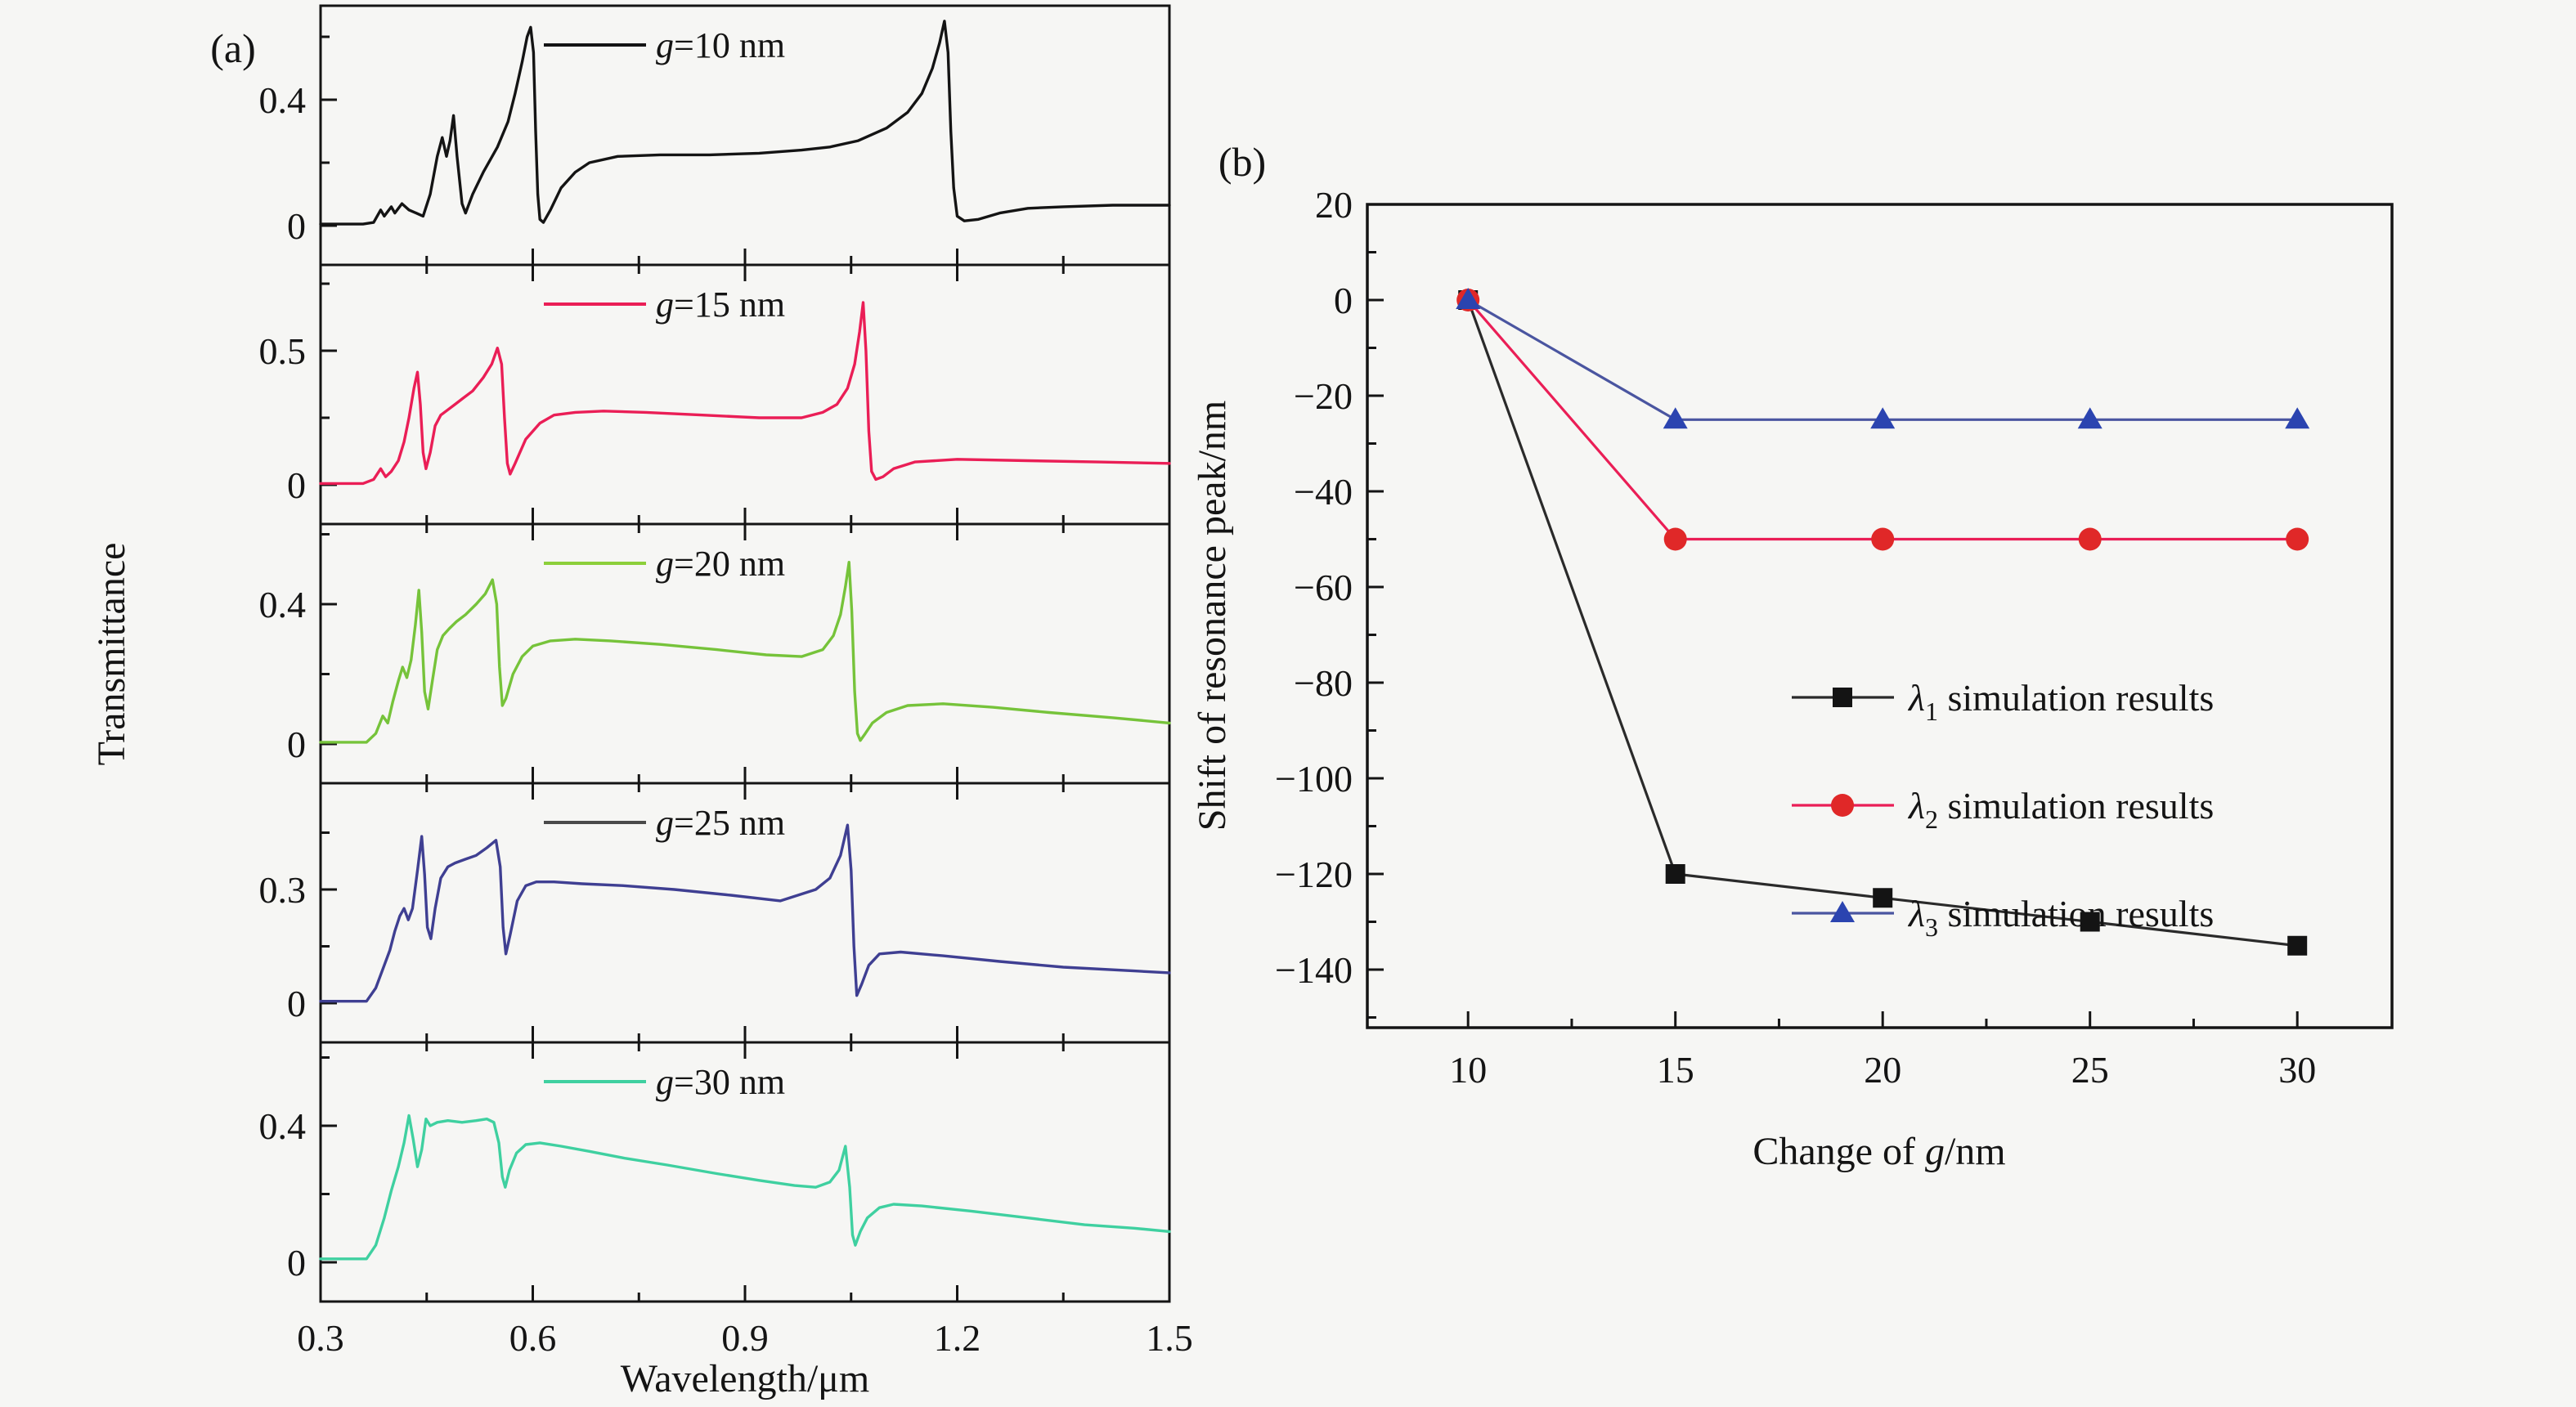 The image size is (2576, 1407). What do you see at coordinates (2297, 1070) in the screenshot?
I see `b-x-tick-label: 30` at bounding box center [2297, 1070].